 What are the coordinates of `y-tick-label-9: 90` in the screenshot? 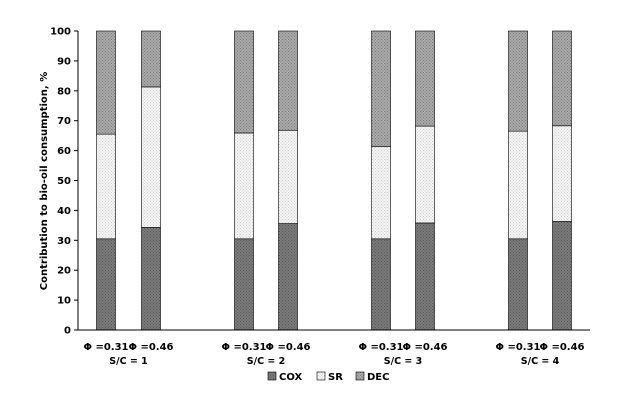 It's located at (64, 61).